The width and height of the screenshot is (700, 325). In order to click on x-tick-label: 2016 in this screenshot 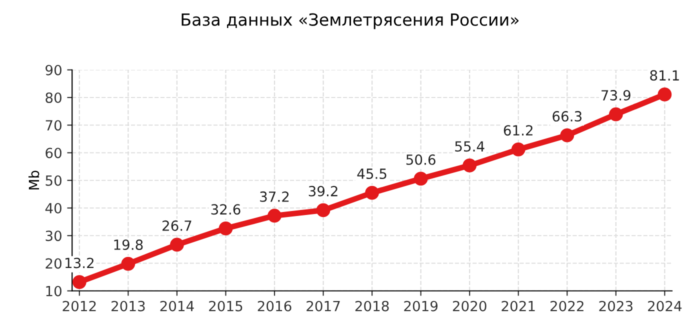, I will do `click(275, 306)`.